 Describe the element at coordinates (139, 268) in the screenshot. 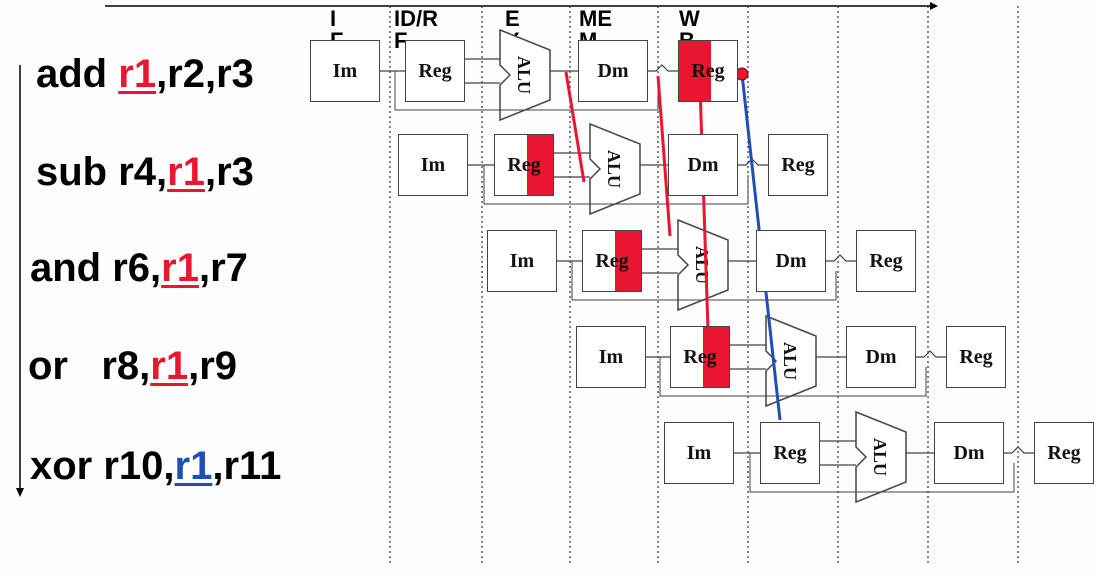

I see `instruction-and: and r6,r1,r7` at that location.